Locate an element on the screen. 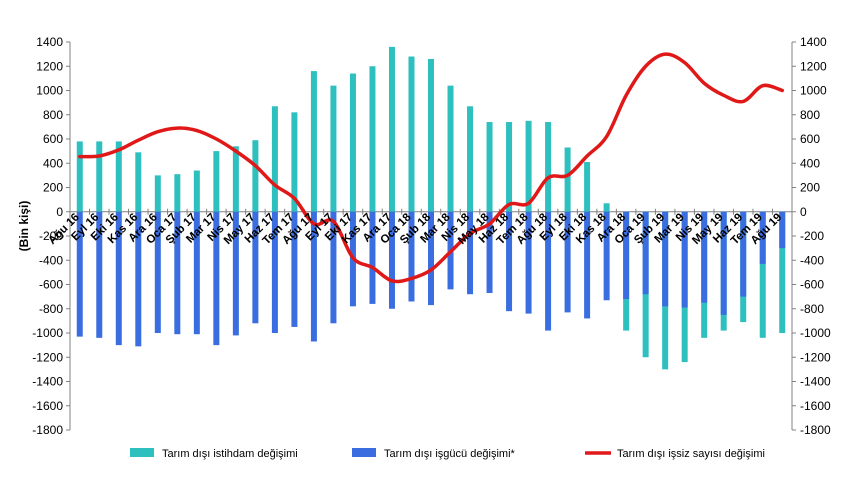  y-tick-label-right: 800 is located at coordinates (810, 115).